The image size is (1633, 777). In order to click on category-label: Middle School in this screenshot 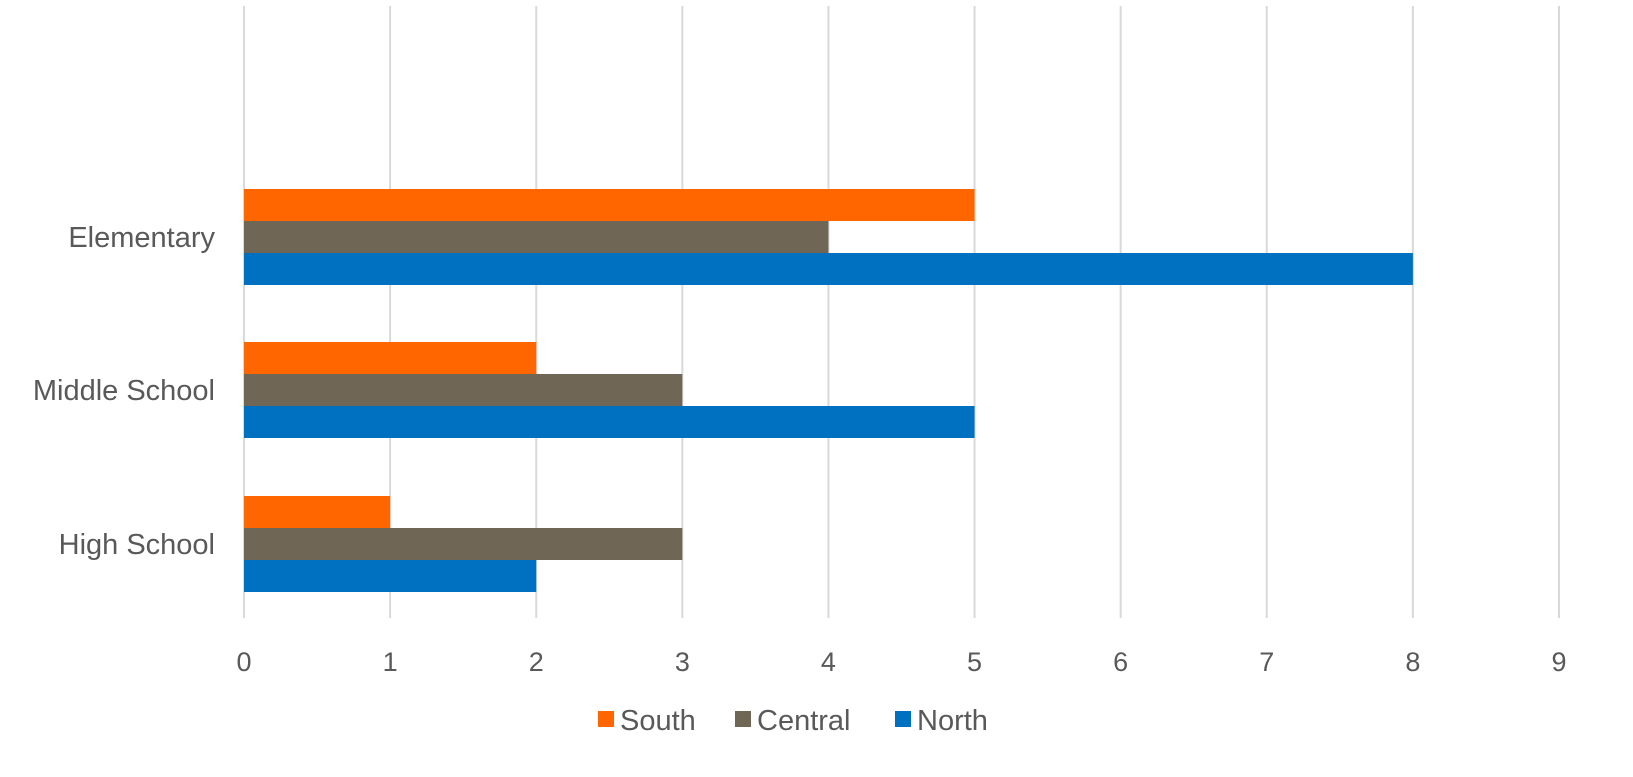, I will do `click(124, 391)`.